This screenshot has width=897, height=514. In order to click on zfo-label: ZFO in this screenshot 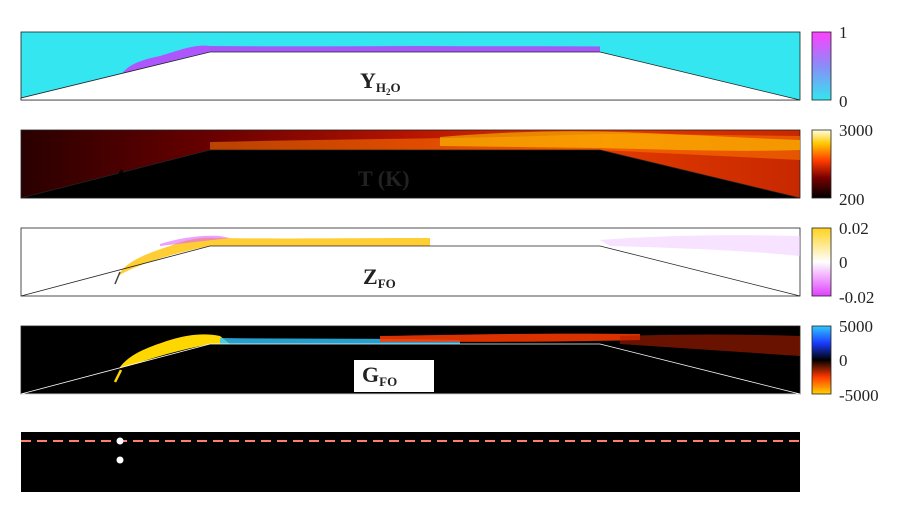, I will do `click(379, 277)`.